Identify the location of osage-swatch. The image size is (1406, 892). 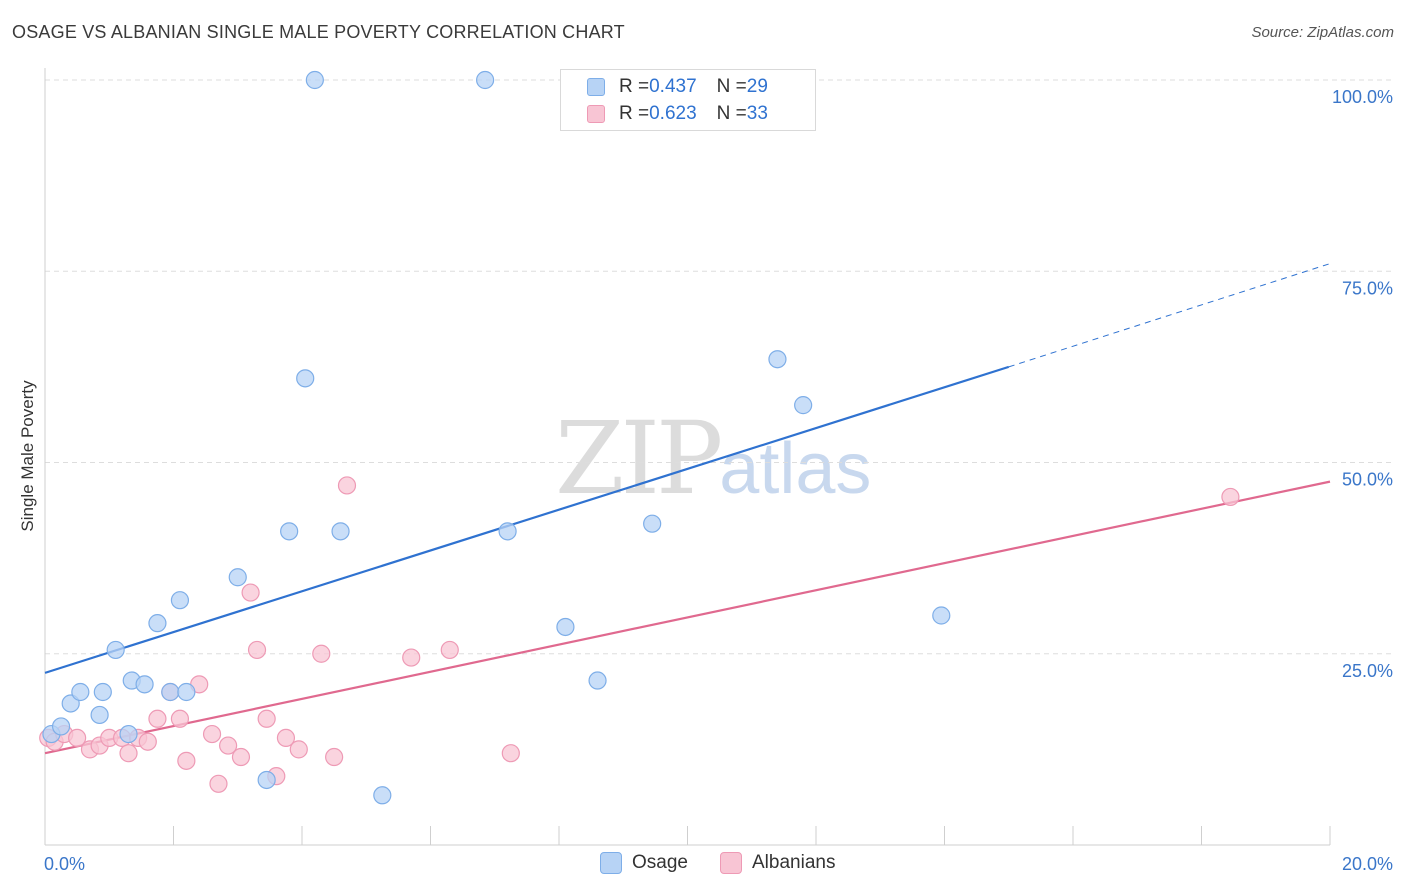
(596, 87).